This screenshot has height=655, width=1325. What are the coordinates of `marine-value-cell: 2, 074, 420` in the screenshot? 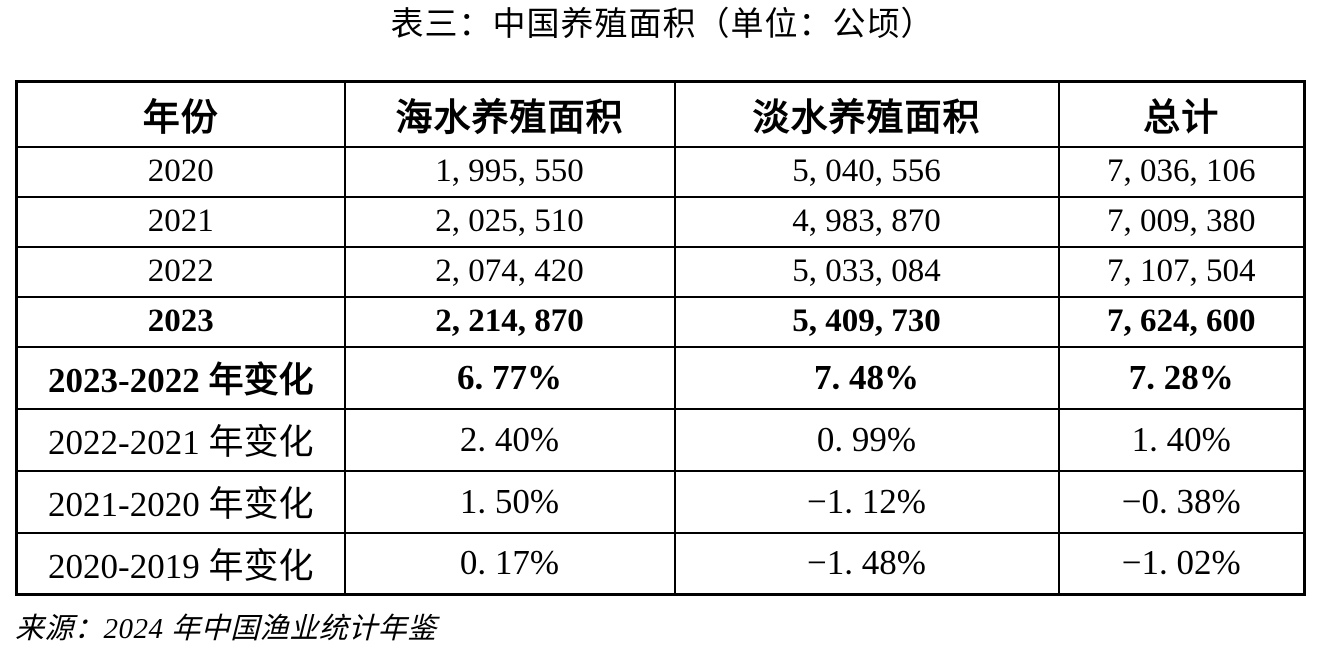 It's located at (509, 271).